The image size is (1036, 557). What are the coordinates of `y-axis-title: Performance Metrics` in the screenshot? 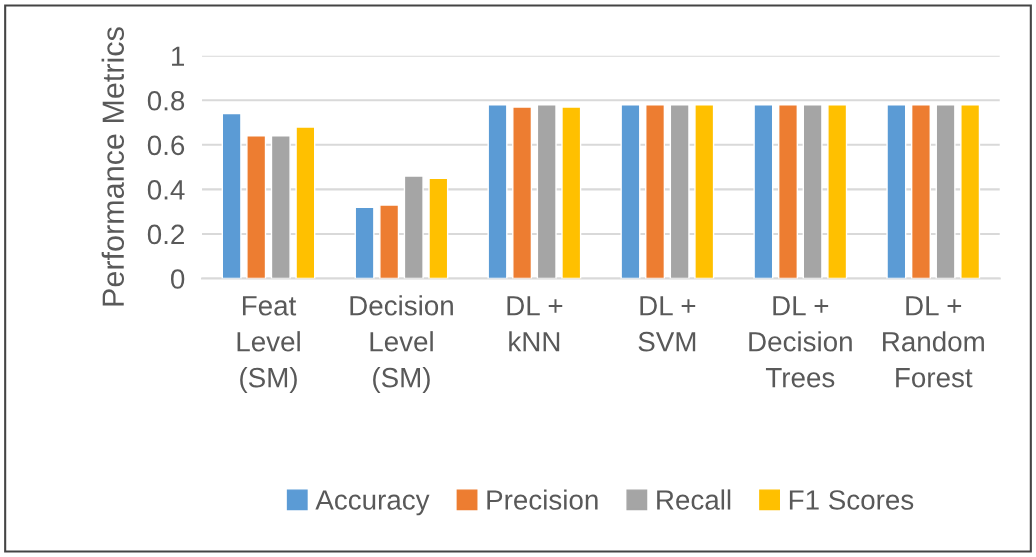 It's located at (113, 166).